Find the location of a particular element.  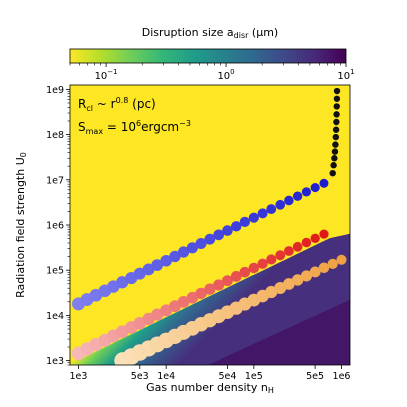

y-tick-label-4: 1e7 is located at coordinates (55, 180).